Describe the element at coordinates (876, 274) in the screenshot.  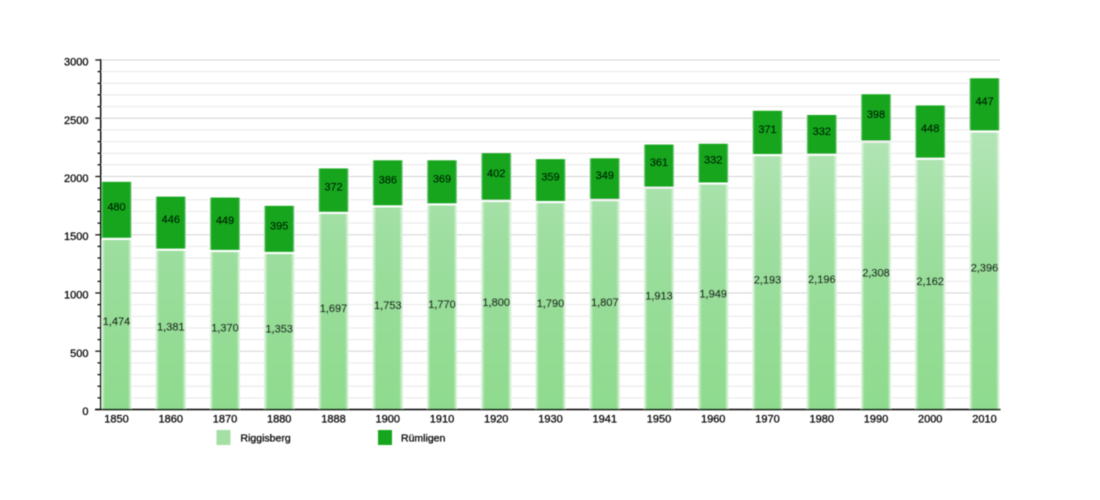
I see `svg-text: 2,308` at that location.